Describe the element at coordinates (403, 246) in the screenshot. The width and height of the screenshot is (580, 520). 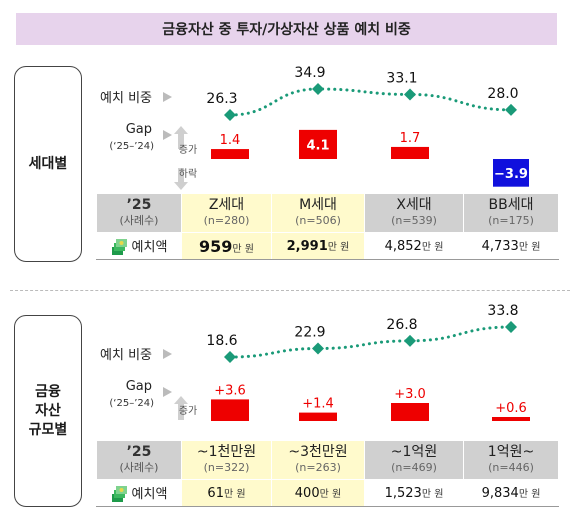
I see `amount-value: 4,852` at that location.